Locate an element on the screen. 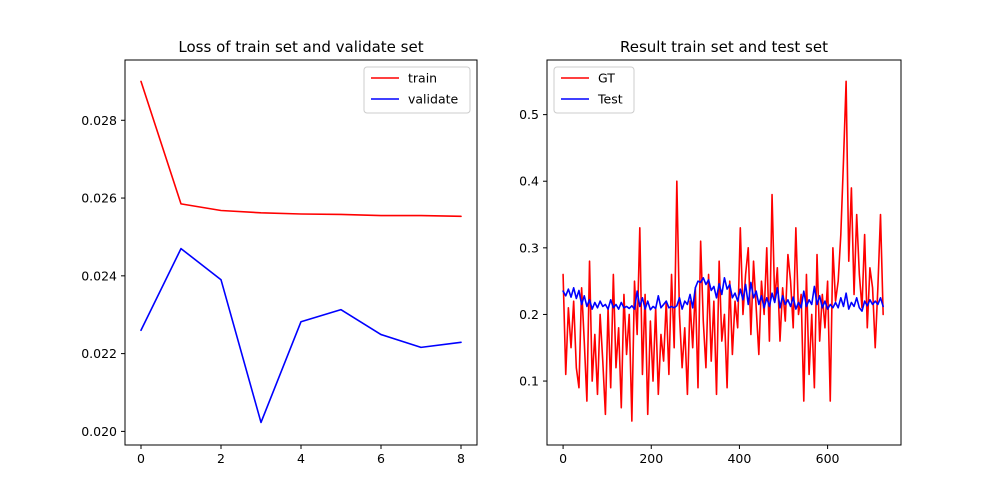 This screenshot has width=1000, height=500. right-x-tick-label: 400 is located at coordinates (739, 458).